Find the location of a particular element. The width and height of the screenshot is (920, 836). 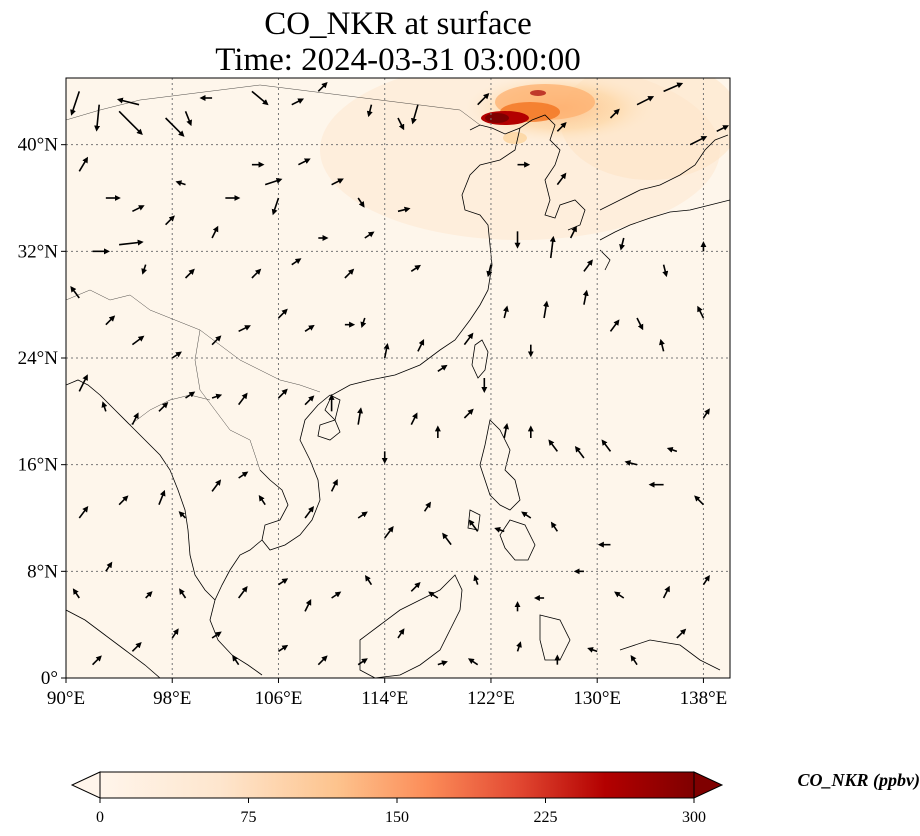

lat-tick-label: 32°N is located at coordinates (38, 251).